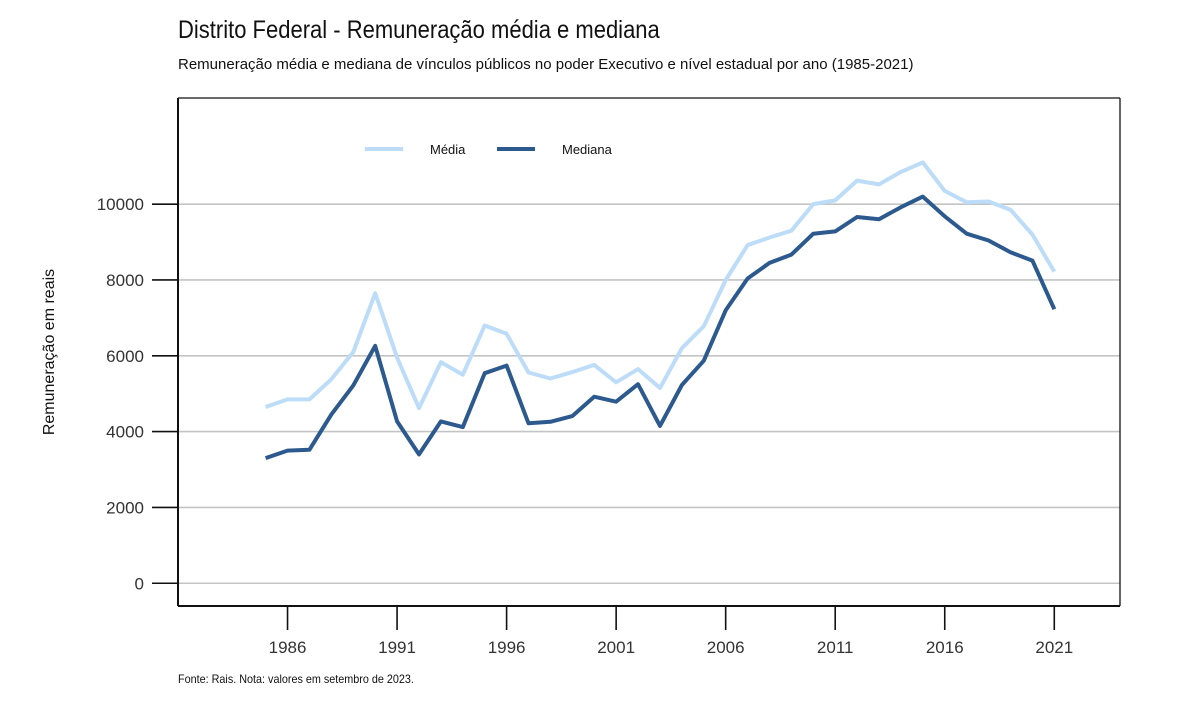 Image resolution: width=1181 pixels, height=708 pixels. Describe the element at coordinates (489, 149) in the screenshot. I see `legend: Média Mediana` at that location.